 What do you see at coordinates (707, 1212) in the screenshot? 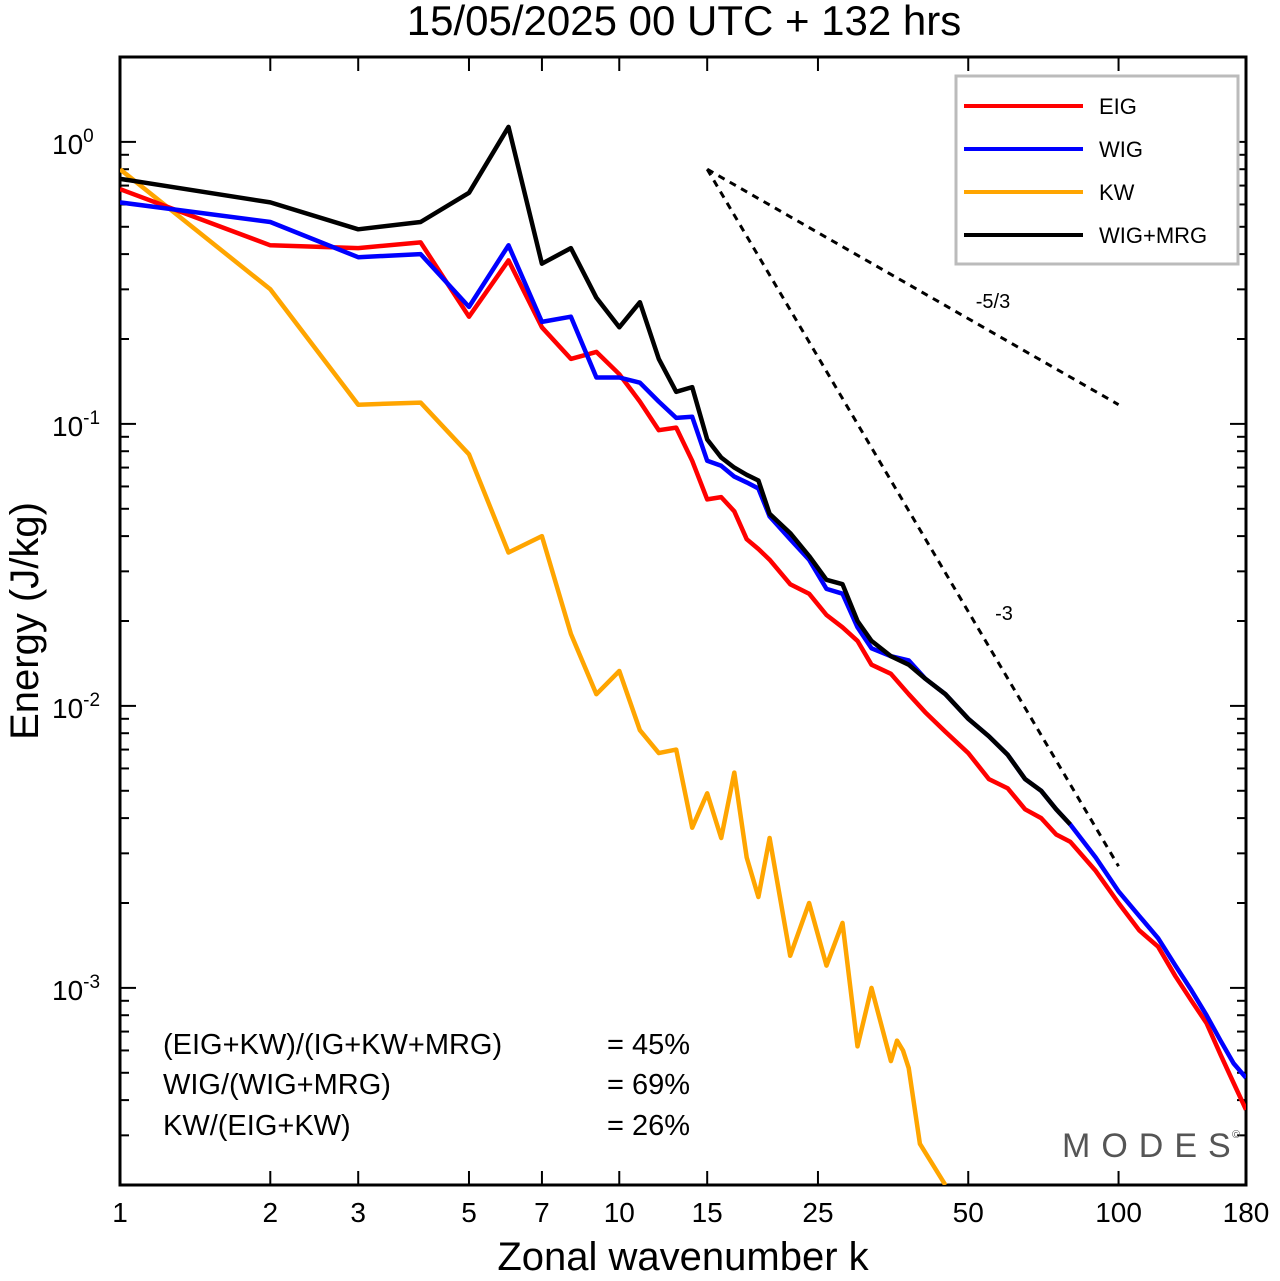
I see `x-tick-label: 15` at bounding box center [707, 1212].